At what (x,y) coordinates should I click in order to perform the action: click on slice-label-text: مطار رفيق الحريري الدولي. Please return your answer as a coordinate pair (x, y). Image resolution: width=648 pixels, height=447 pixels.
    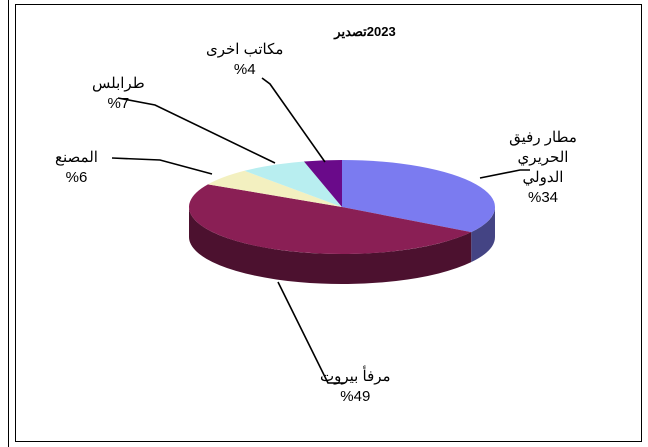
    Looking at the image, I should click on (543, 157).